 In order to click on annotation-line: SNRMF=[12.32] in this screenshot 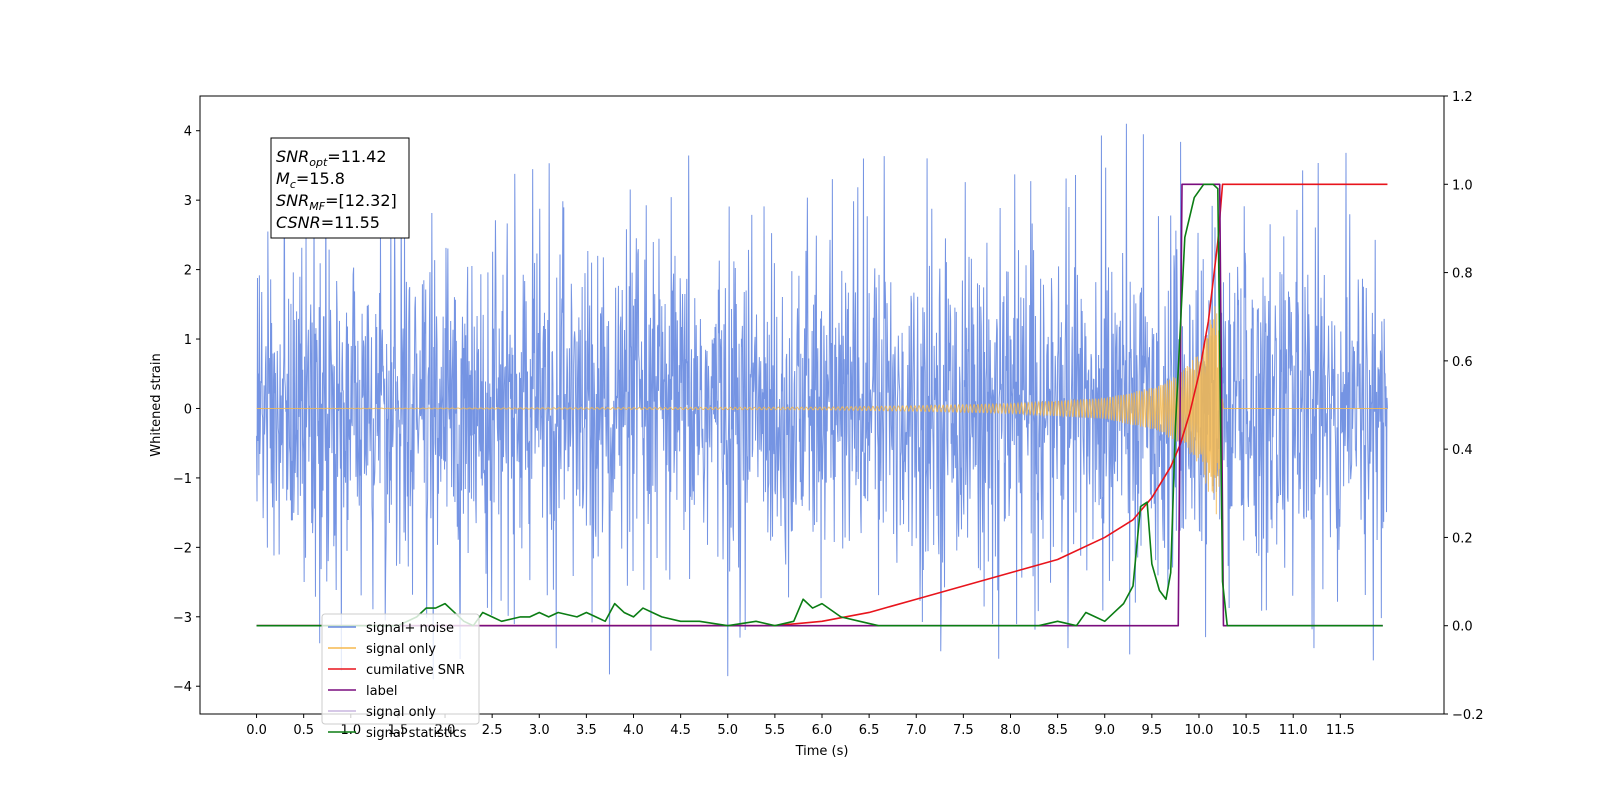, I will do `click(336, 202)`.